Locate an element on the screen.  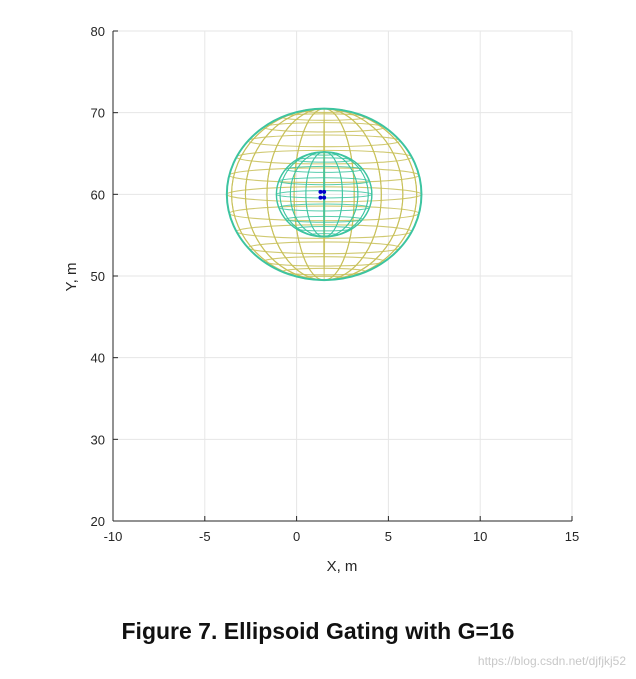
watermark: https://blog.csdn.net/djfjkj52 is located at coordinates (551, 661).